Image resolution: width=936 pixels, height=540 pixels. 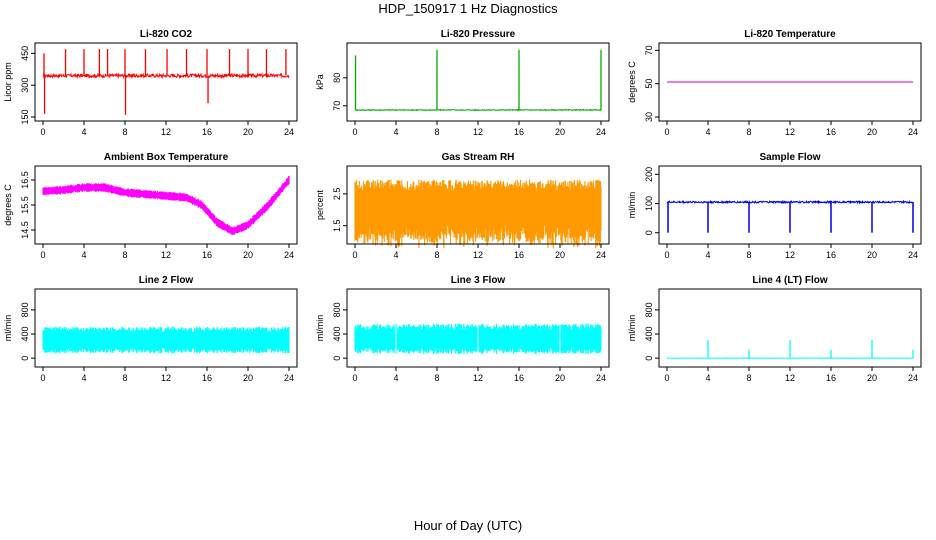 I want to click on ytick-label-line2-400: 400, so click(x=25, y=334).